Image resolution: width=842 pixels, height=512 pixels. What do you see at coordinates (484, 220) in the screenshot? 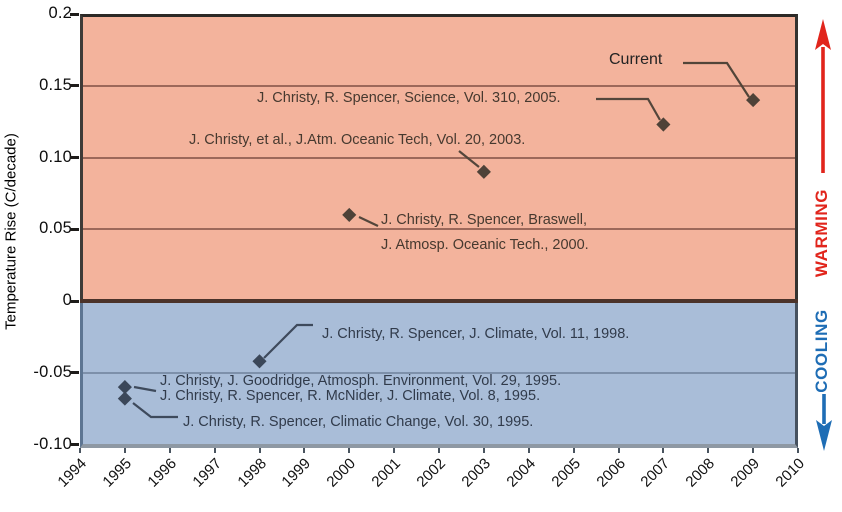
I see `annotation-line: J. Christy, R. Spencer, Braswell,` at bounding box center [484, 220].